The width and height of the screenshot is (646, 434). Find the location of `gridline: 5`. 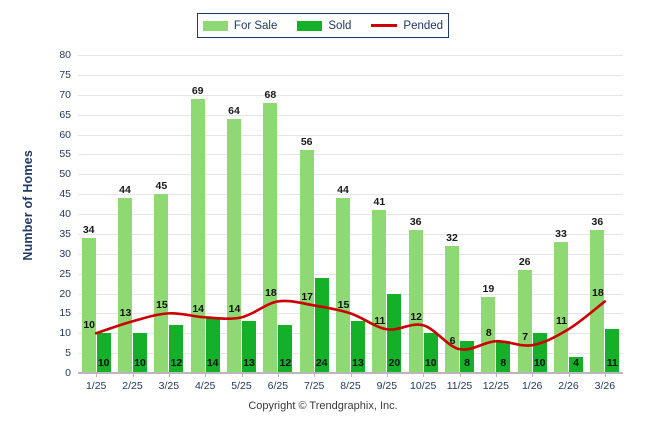

gridline: 5 is located at coordinates (344, 353).